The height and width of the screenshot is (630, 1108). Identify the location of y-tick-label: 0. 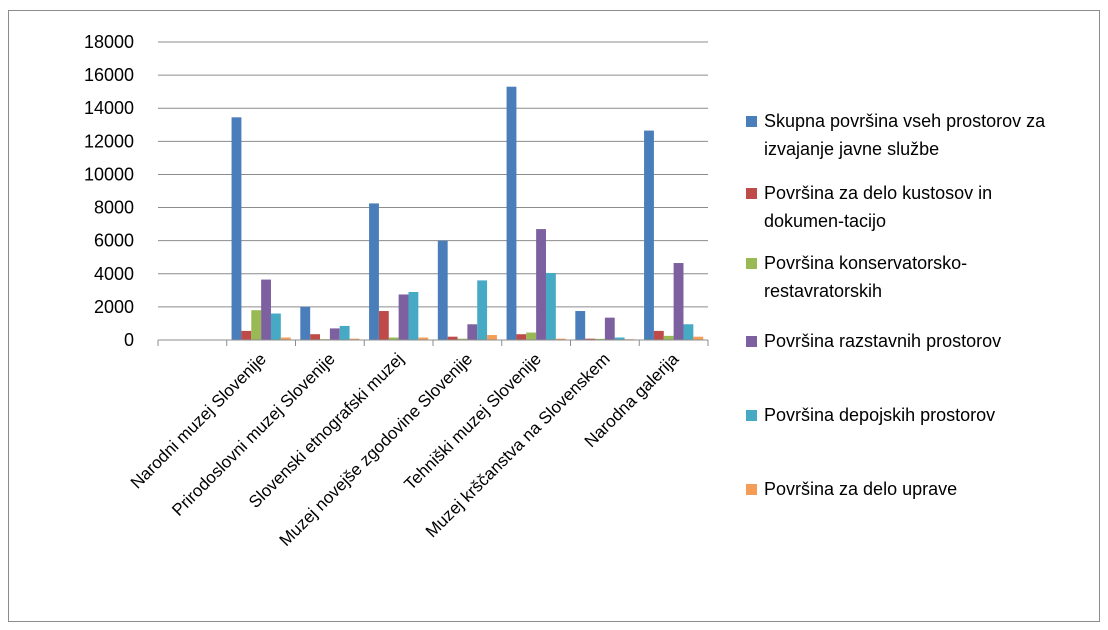
(129, 340).